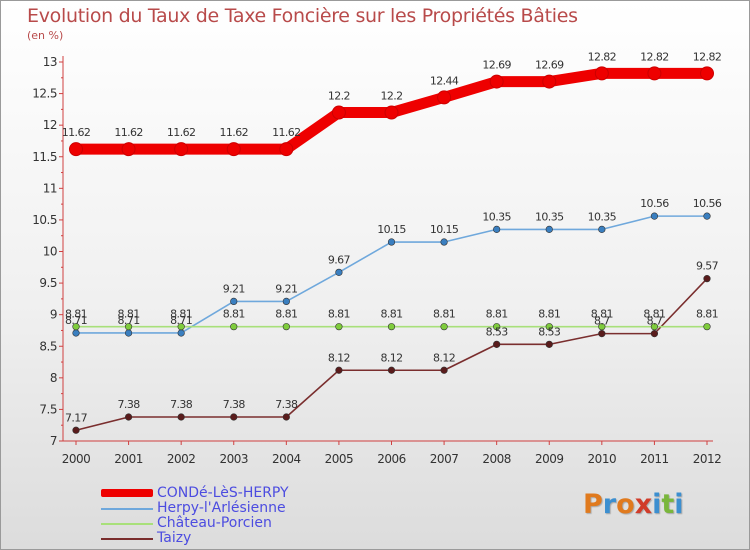 This screenshot has width=750, height=550. Describe the element at coordinates (50, 62) in the screenshot. I see `y-tick-label: 13` at that location.